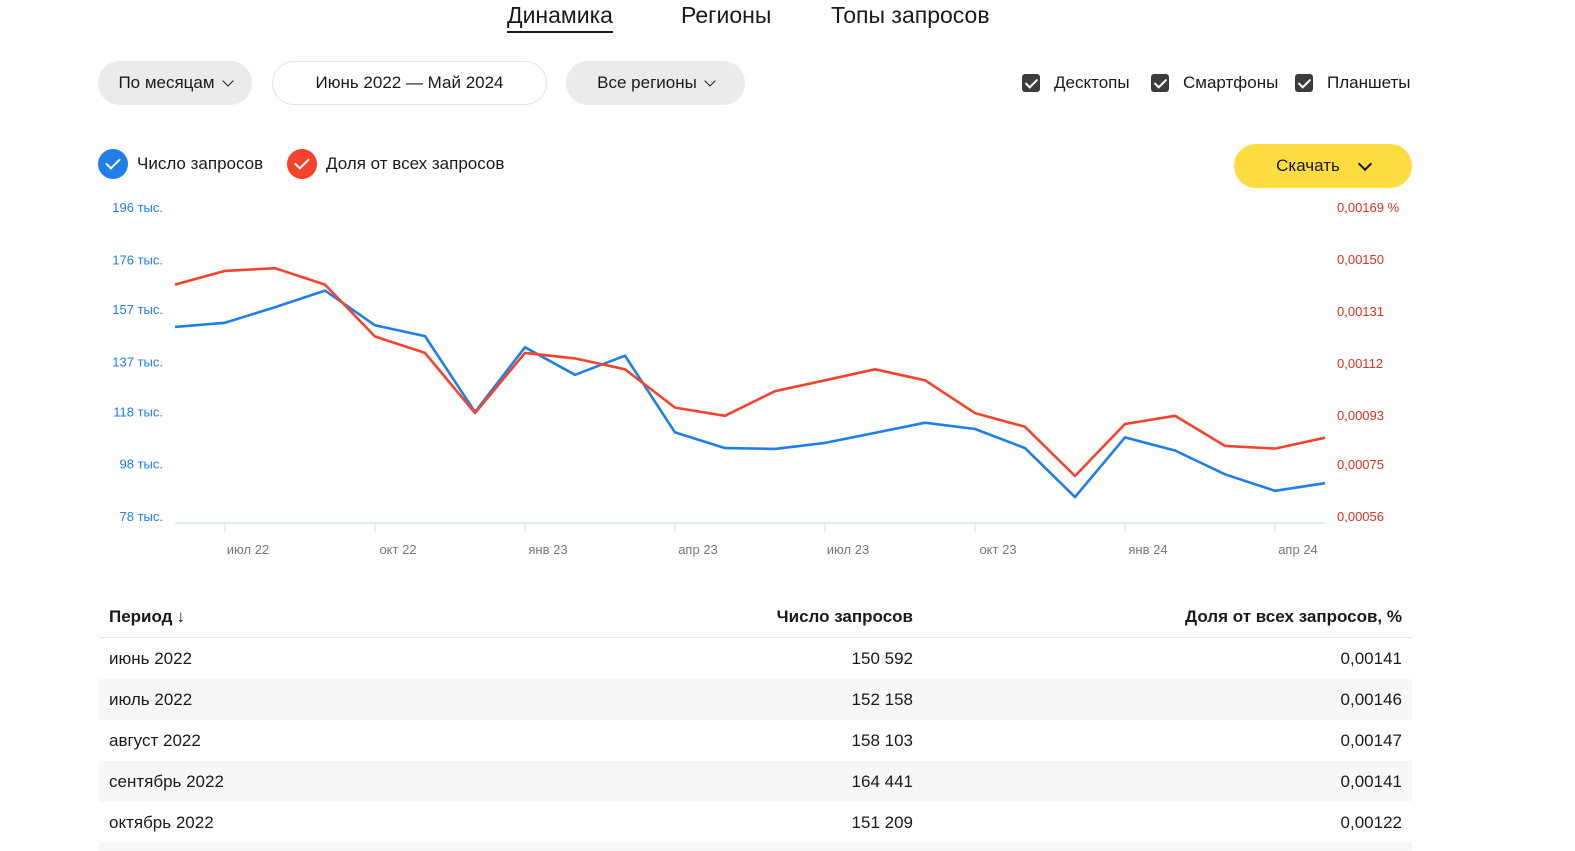 Image resolution: width=1575 pixels, height=851 pixels. Describe the element at coordinates (200, 163) in the screenshot. I see `legend-query-count-label: Число запросов` at that location.